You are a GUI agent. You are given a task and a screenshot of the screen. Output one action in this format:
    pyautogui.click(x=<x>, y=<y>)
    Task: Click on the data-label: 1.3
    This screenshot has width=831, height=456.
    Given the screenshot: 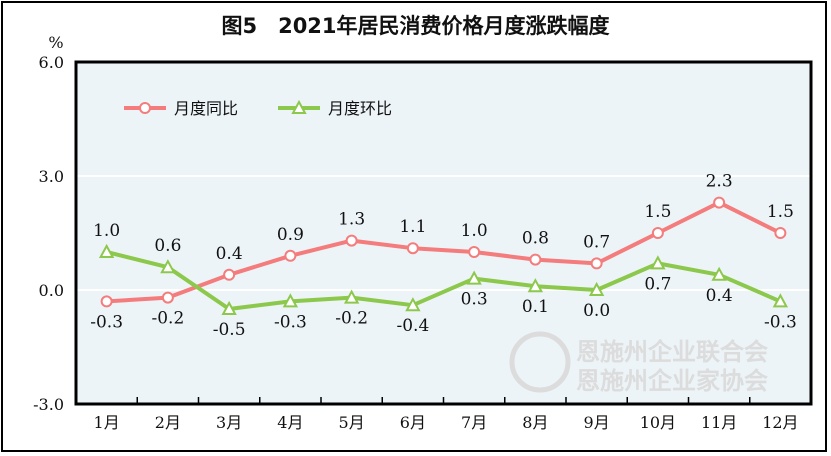 What is the action you would take?
    pyautogui.click(x=351, y=220)
    